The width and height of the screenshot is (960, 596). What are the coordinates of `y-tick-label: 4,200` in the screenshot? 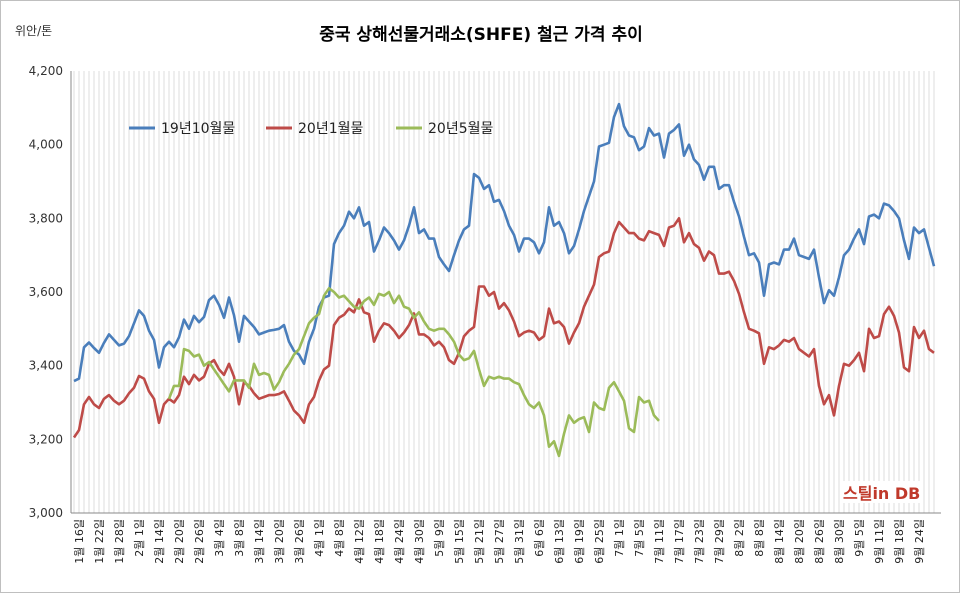 It's located at (46, 71).